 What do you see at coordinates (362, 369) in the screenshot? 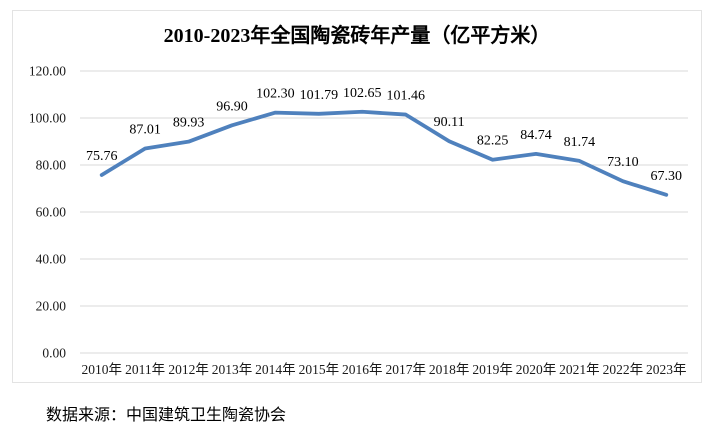
I see `x-axis-tick-label: 2016年` at bounding box center [362, 369].